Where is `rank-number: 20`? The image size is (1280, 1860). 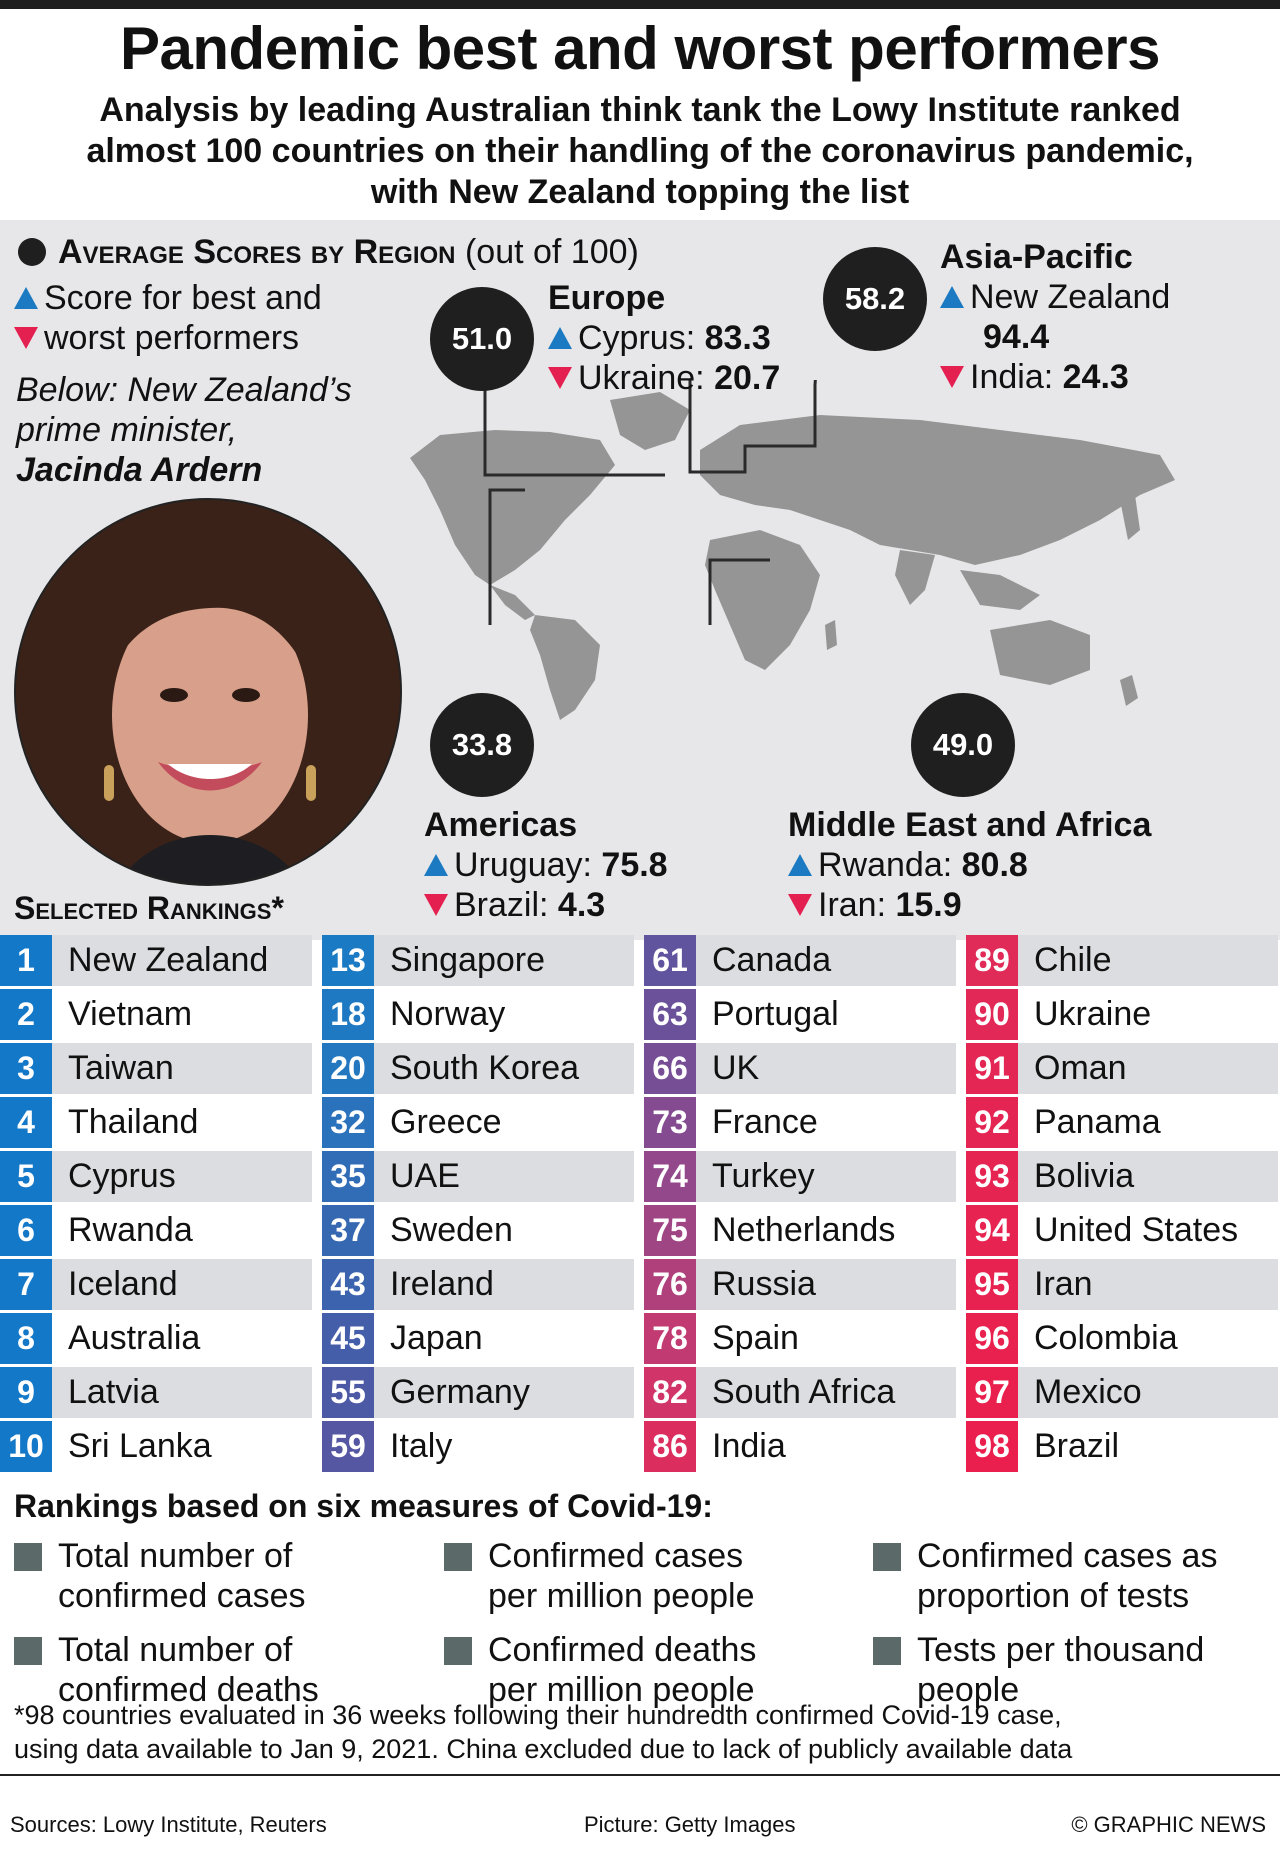 rank-number: 20 is located at coordinates (348, 1068).